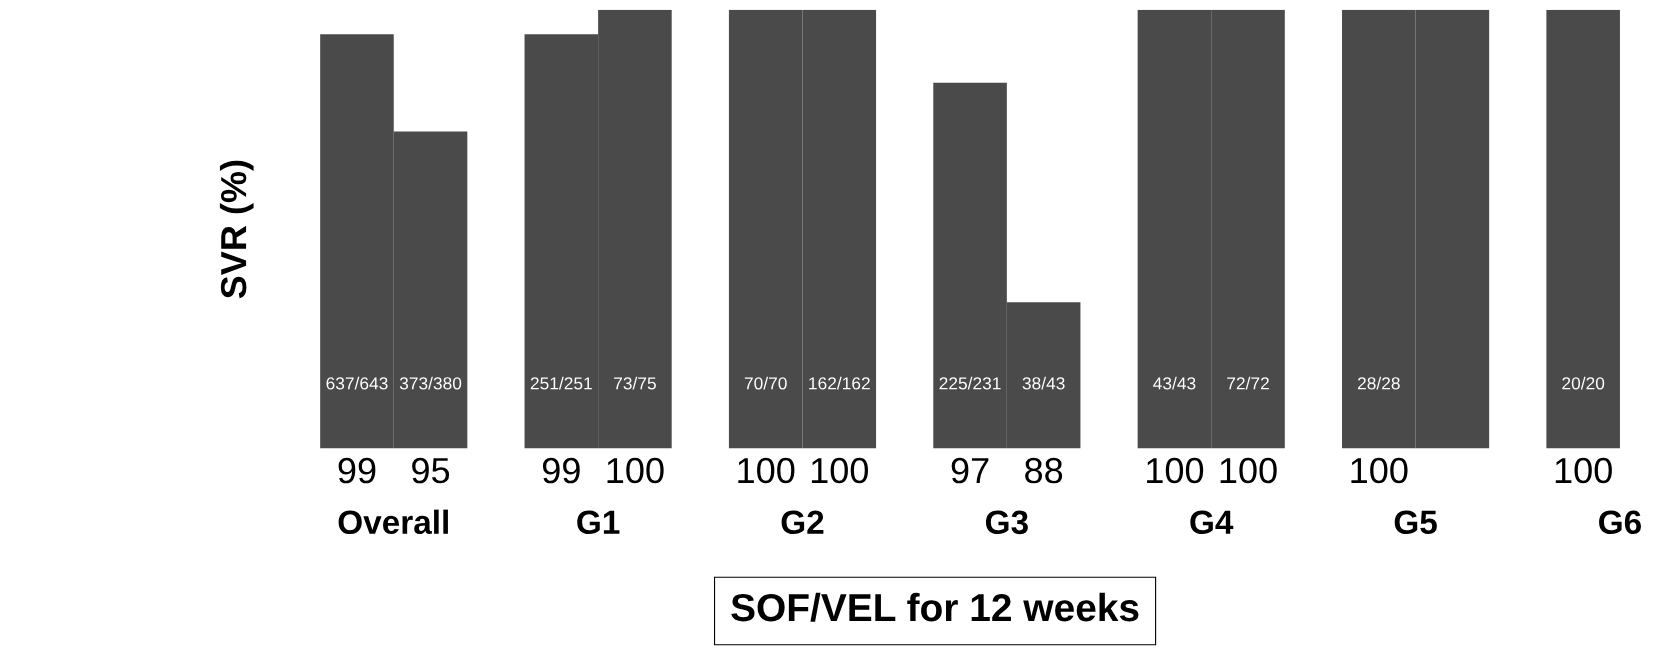 The image size is (1655, 650). What do you see at coordinates (1174, 383) in the screenshot?
I see `annotation: 43/43` at bounding box center [1174, 383].